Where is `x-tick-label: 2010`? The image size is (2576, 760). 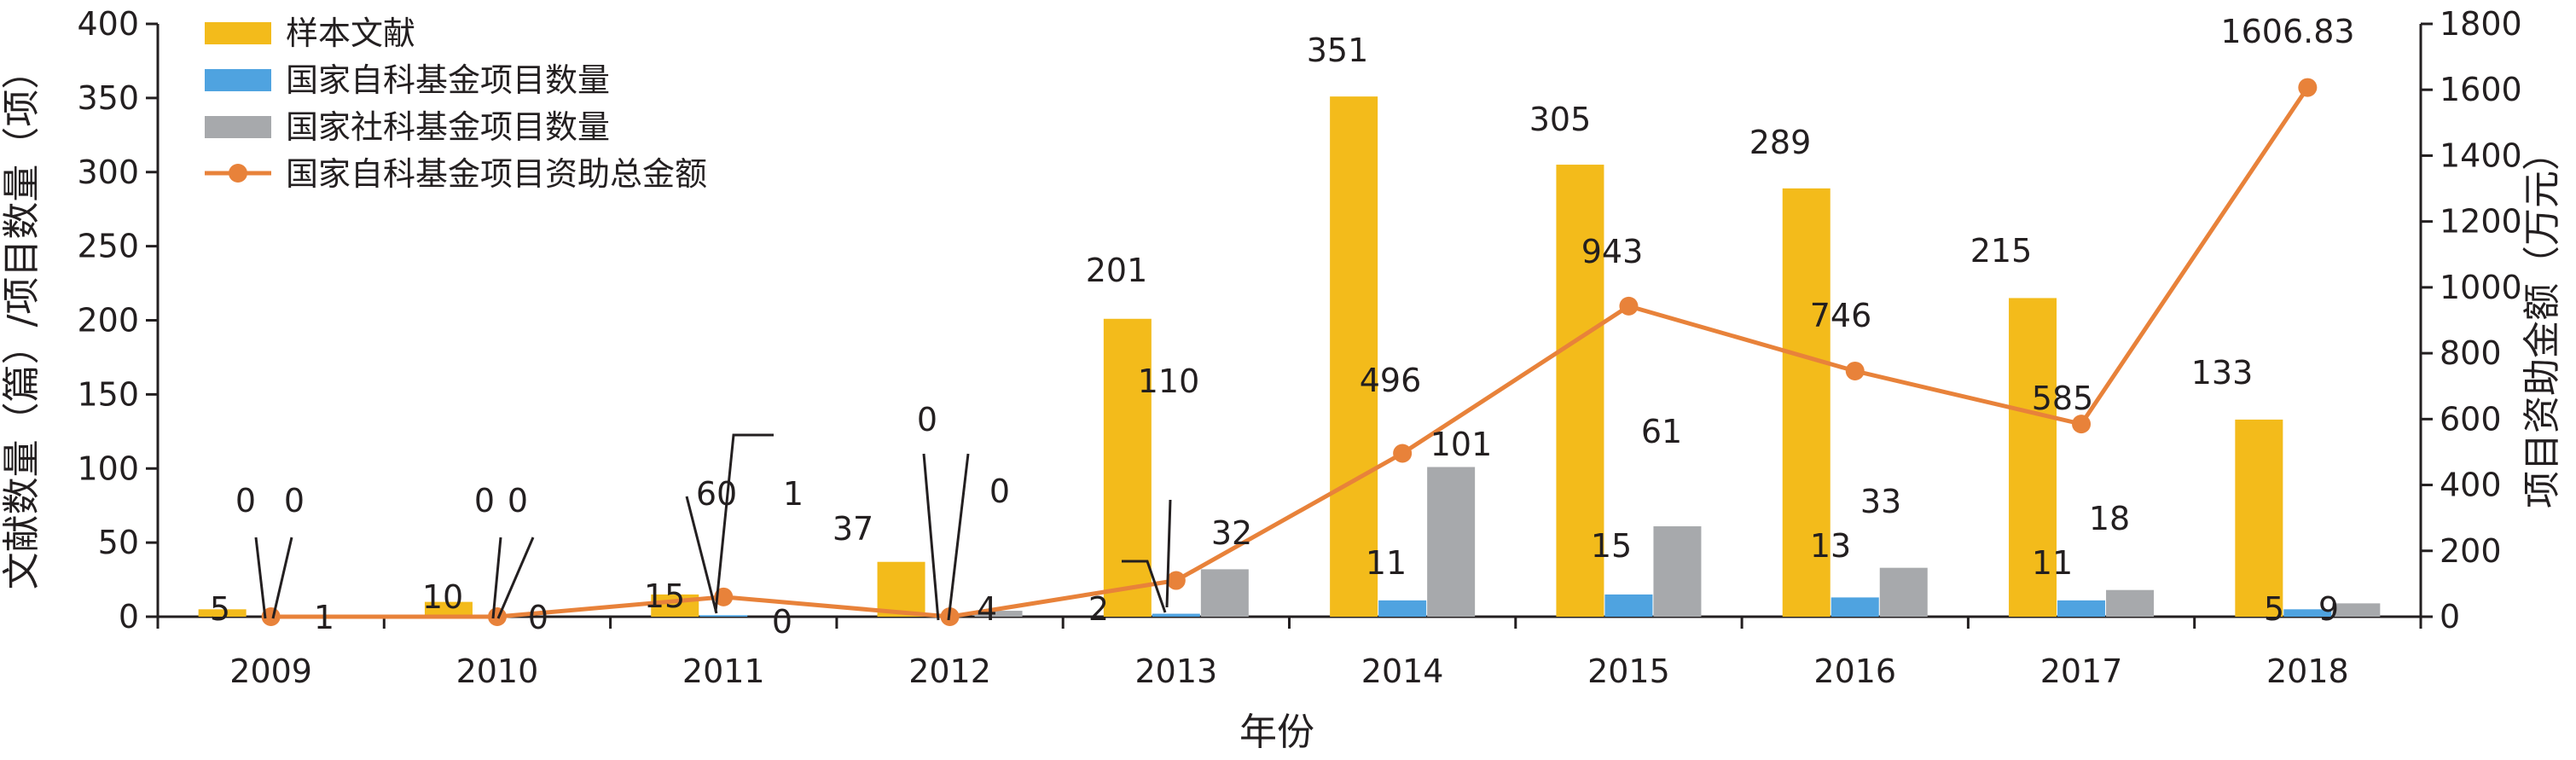 x-tick-label: 2010 is located at coordinates (497, 671).